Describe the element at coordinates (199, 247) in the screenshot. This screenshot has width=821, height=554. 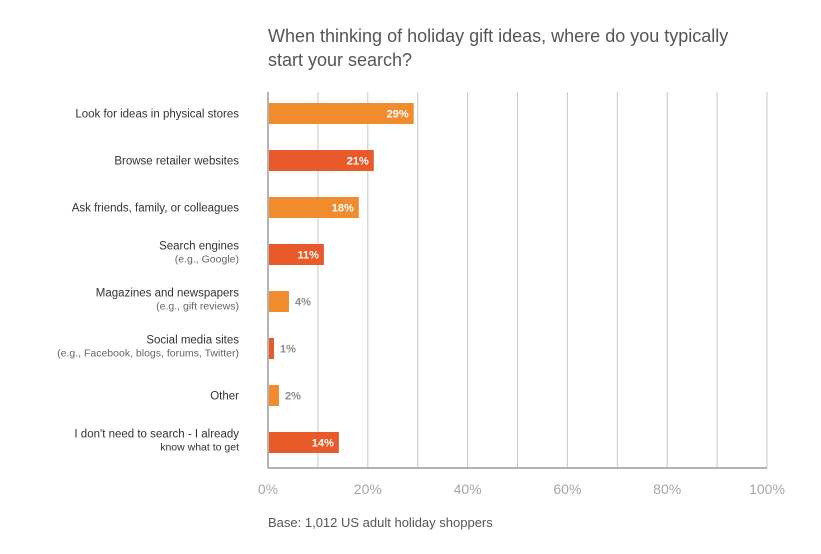
I see `category-label: Search engines` at that location.